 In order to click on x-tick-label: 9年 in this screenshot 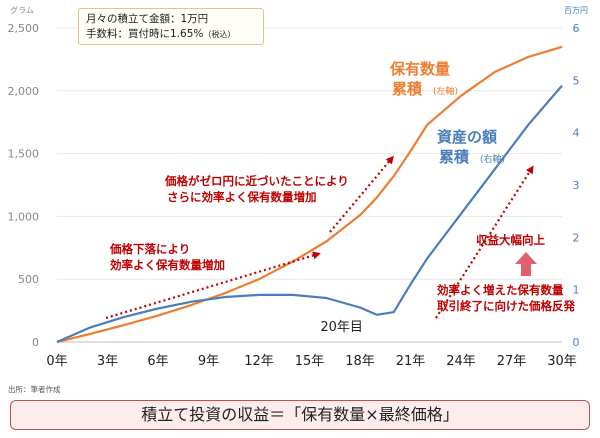, I will do `click(208, 361)`.